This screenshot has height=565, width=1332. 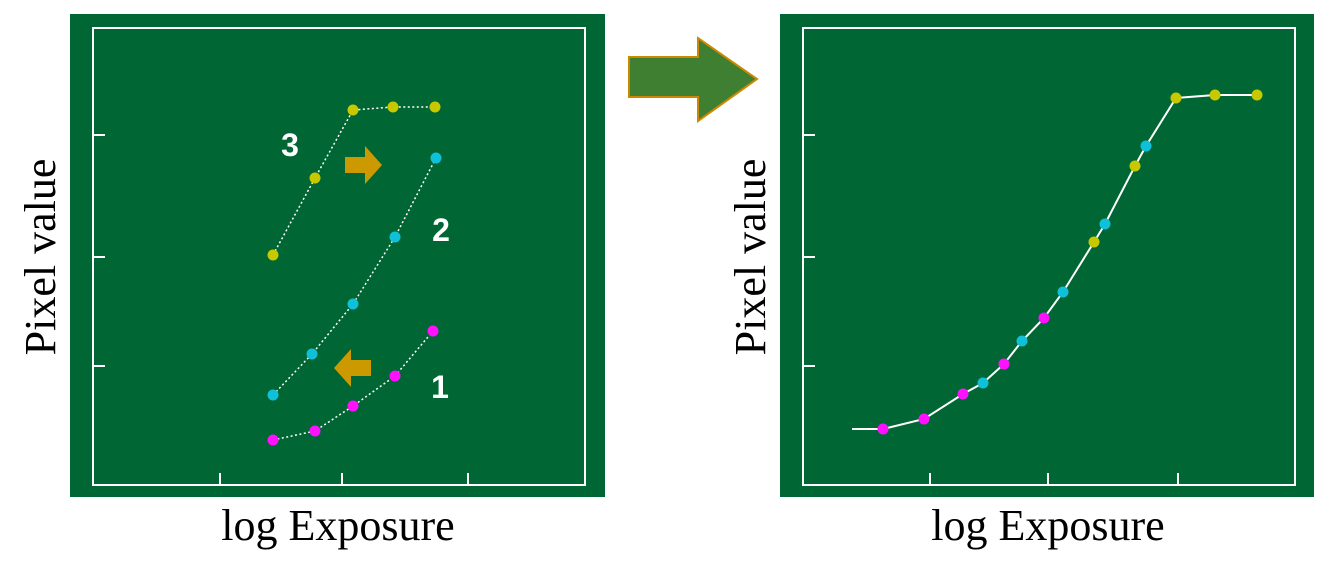 What do you see at coordinates (441, 230) in the screenshot?
I see `curve-label: 2` at bounding box center [441, 230].